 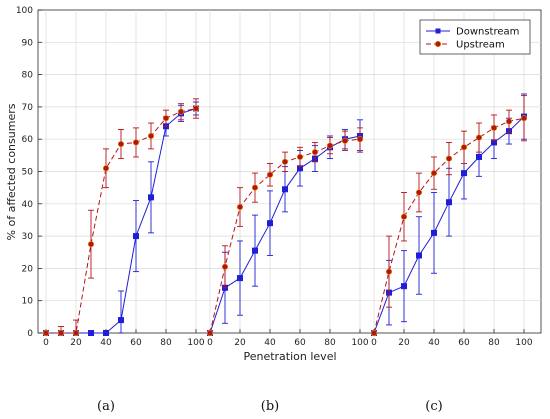 I want to click on legend: Downstream Upstream, so click(x=475, y=37).